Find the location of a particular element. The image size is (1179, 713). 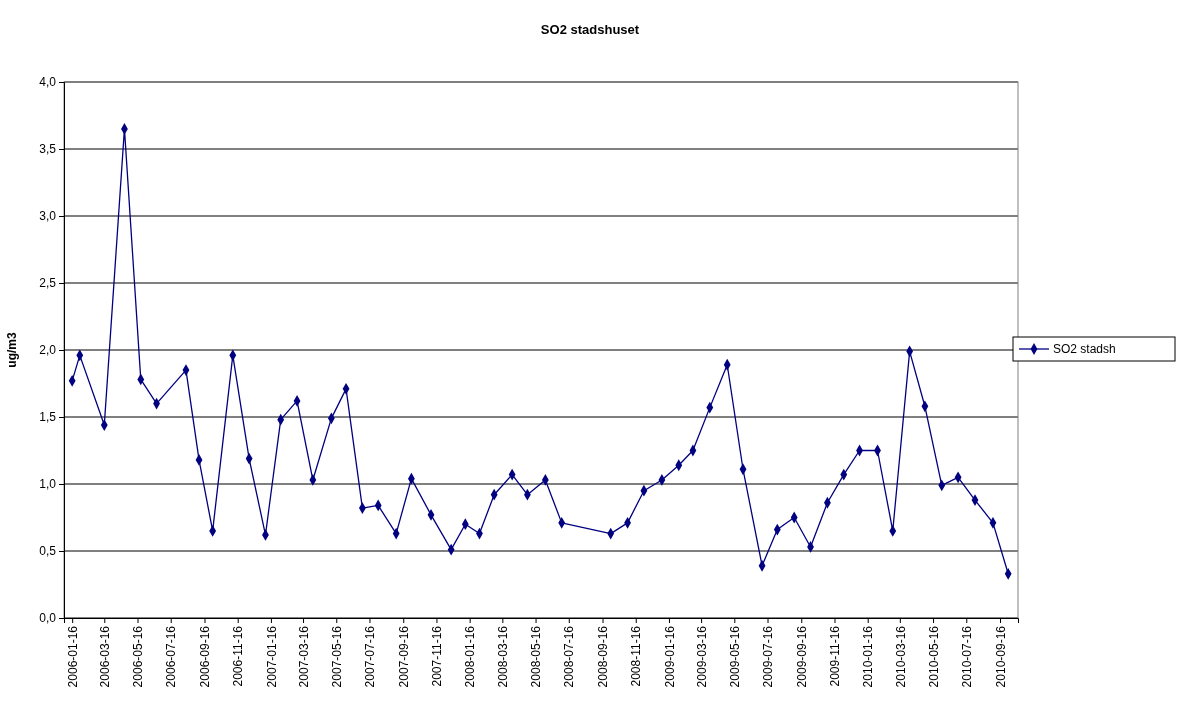

x-tick-label: 2010-09-16 is located at coordinates (1000, 656).